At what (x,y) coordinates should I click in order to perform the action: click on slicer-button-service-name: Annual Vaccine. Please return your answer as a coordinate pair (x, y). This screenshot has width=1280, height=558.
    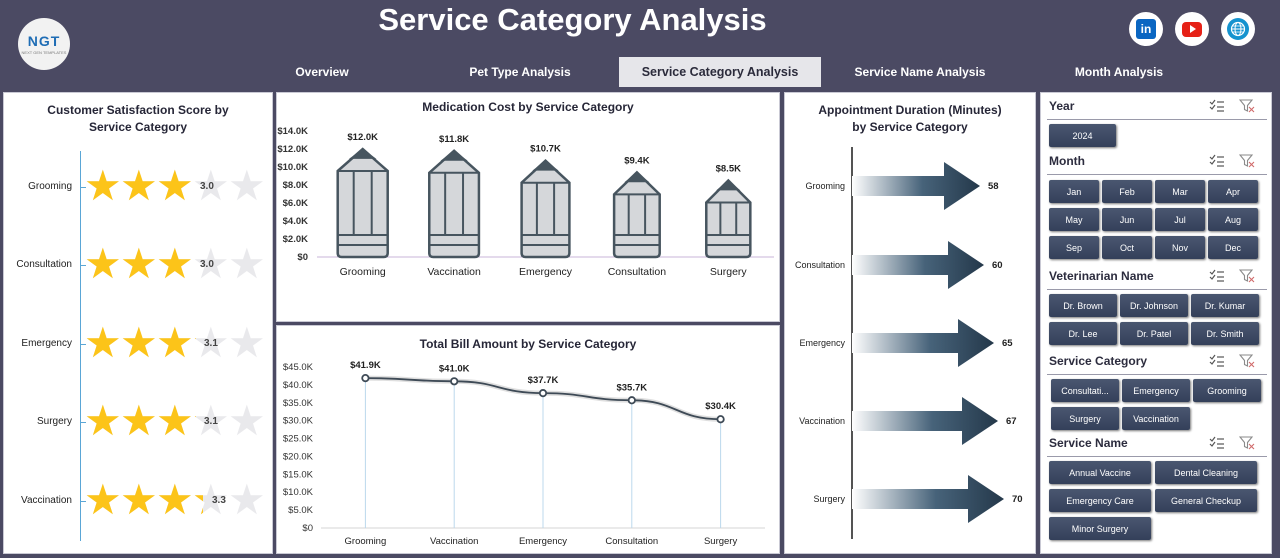
    Looking at the image, I should click on (1100, 472).